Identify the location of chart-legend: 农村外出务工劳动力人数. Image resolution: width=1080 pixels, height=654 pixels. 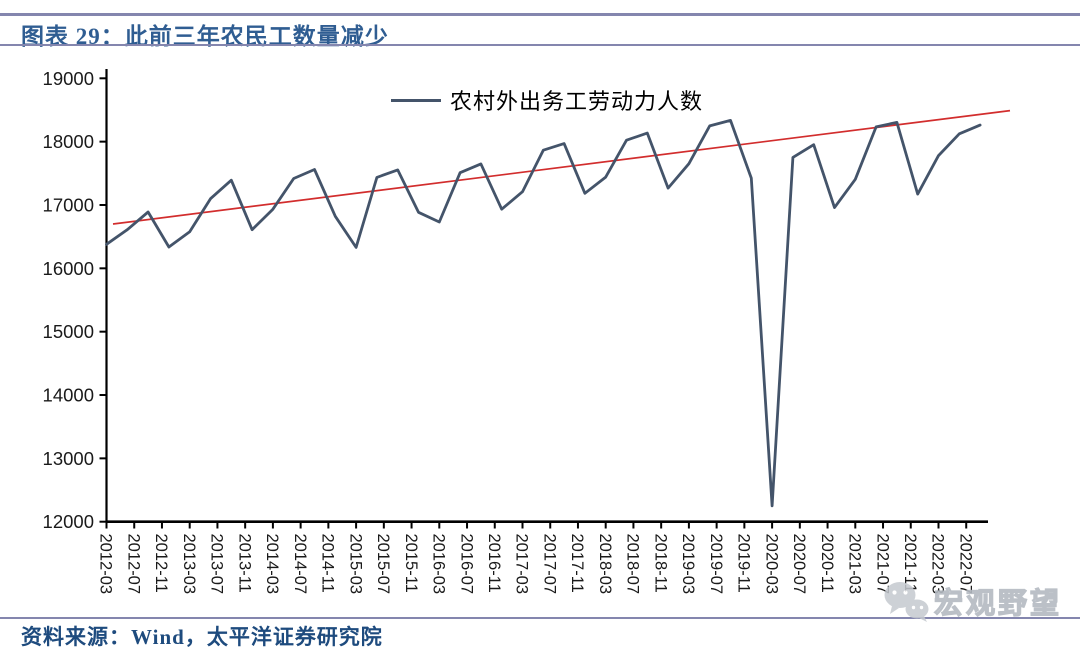
(547, 100).